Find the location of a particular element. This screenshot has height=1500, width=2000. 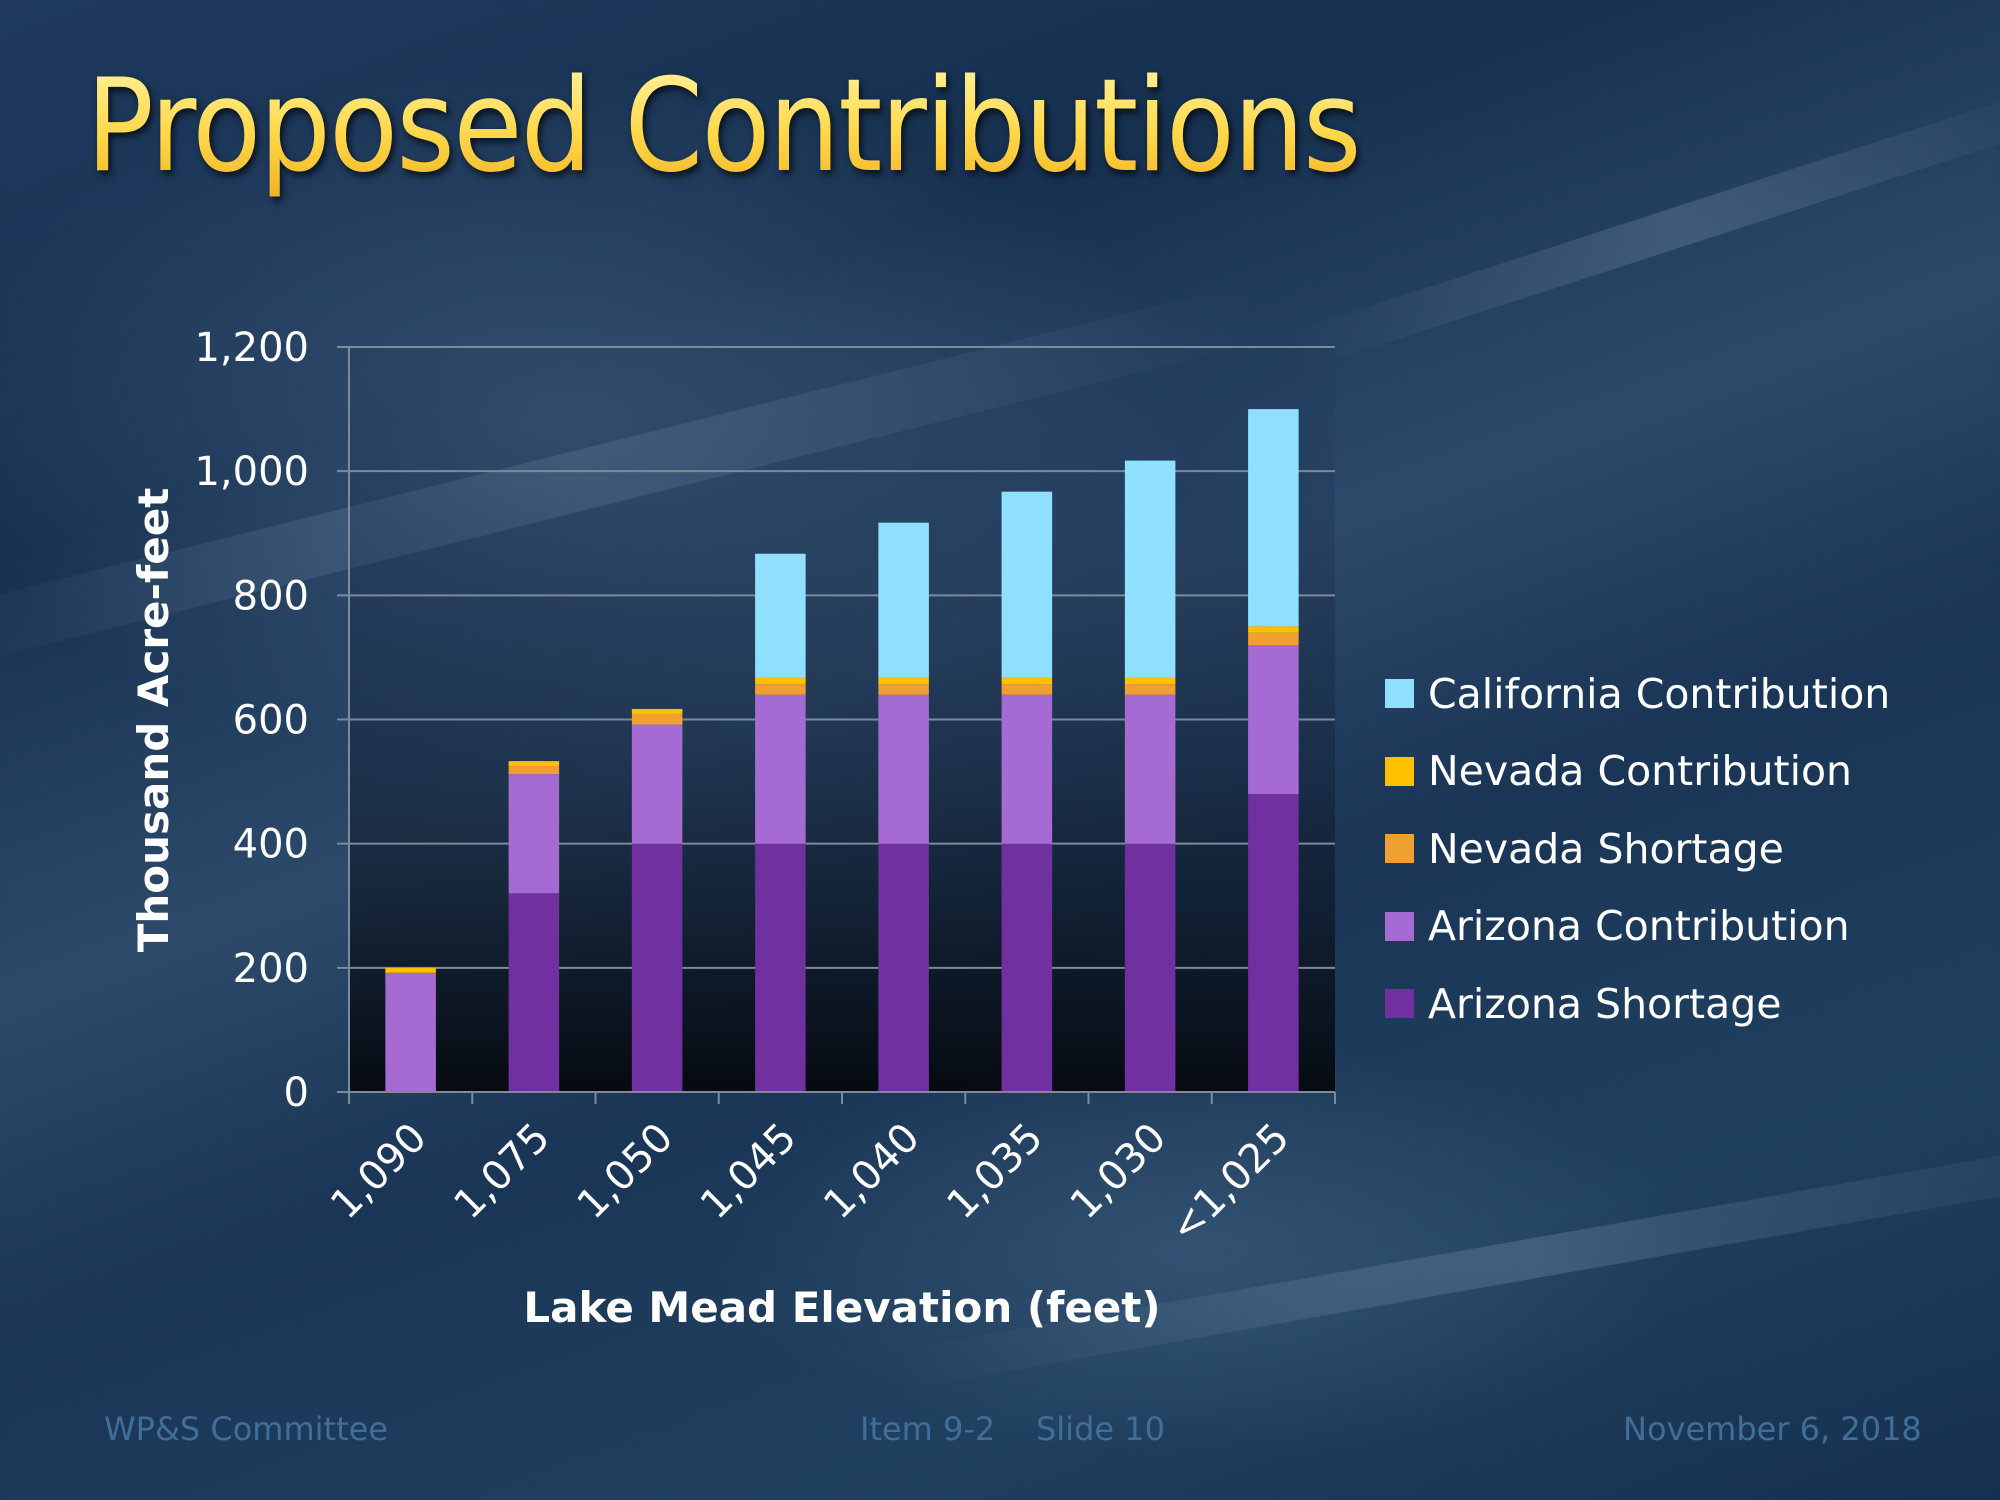

legend-item: Arizona Contribution is located at coordinates (1637, 927).